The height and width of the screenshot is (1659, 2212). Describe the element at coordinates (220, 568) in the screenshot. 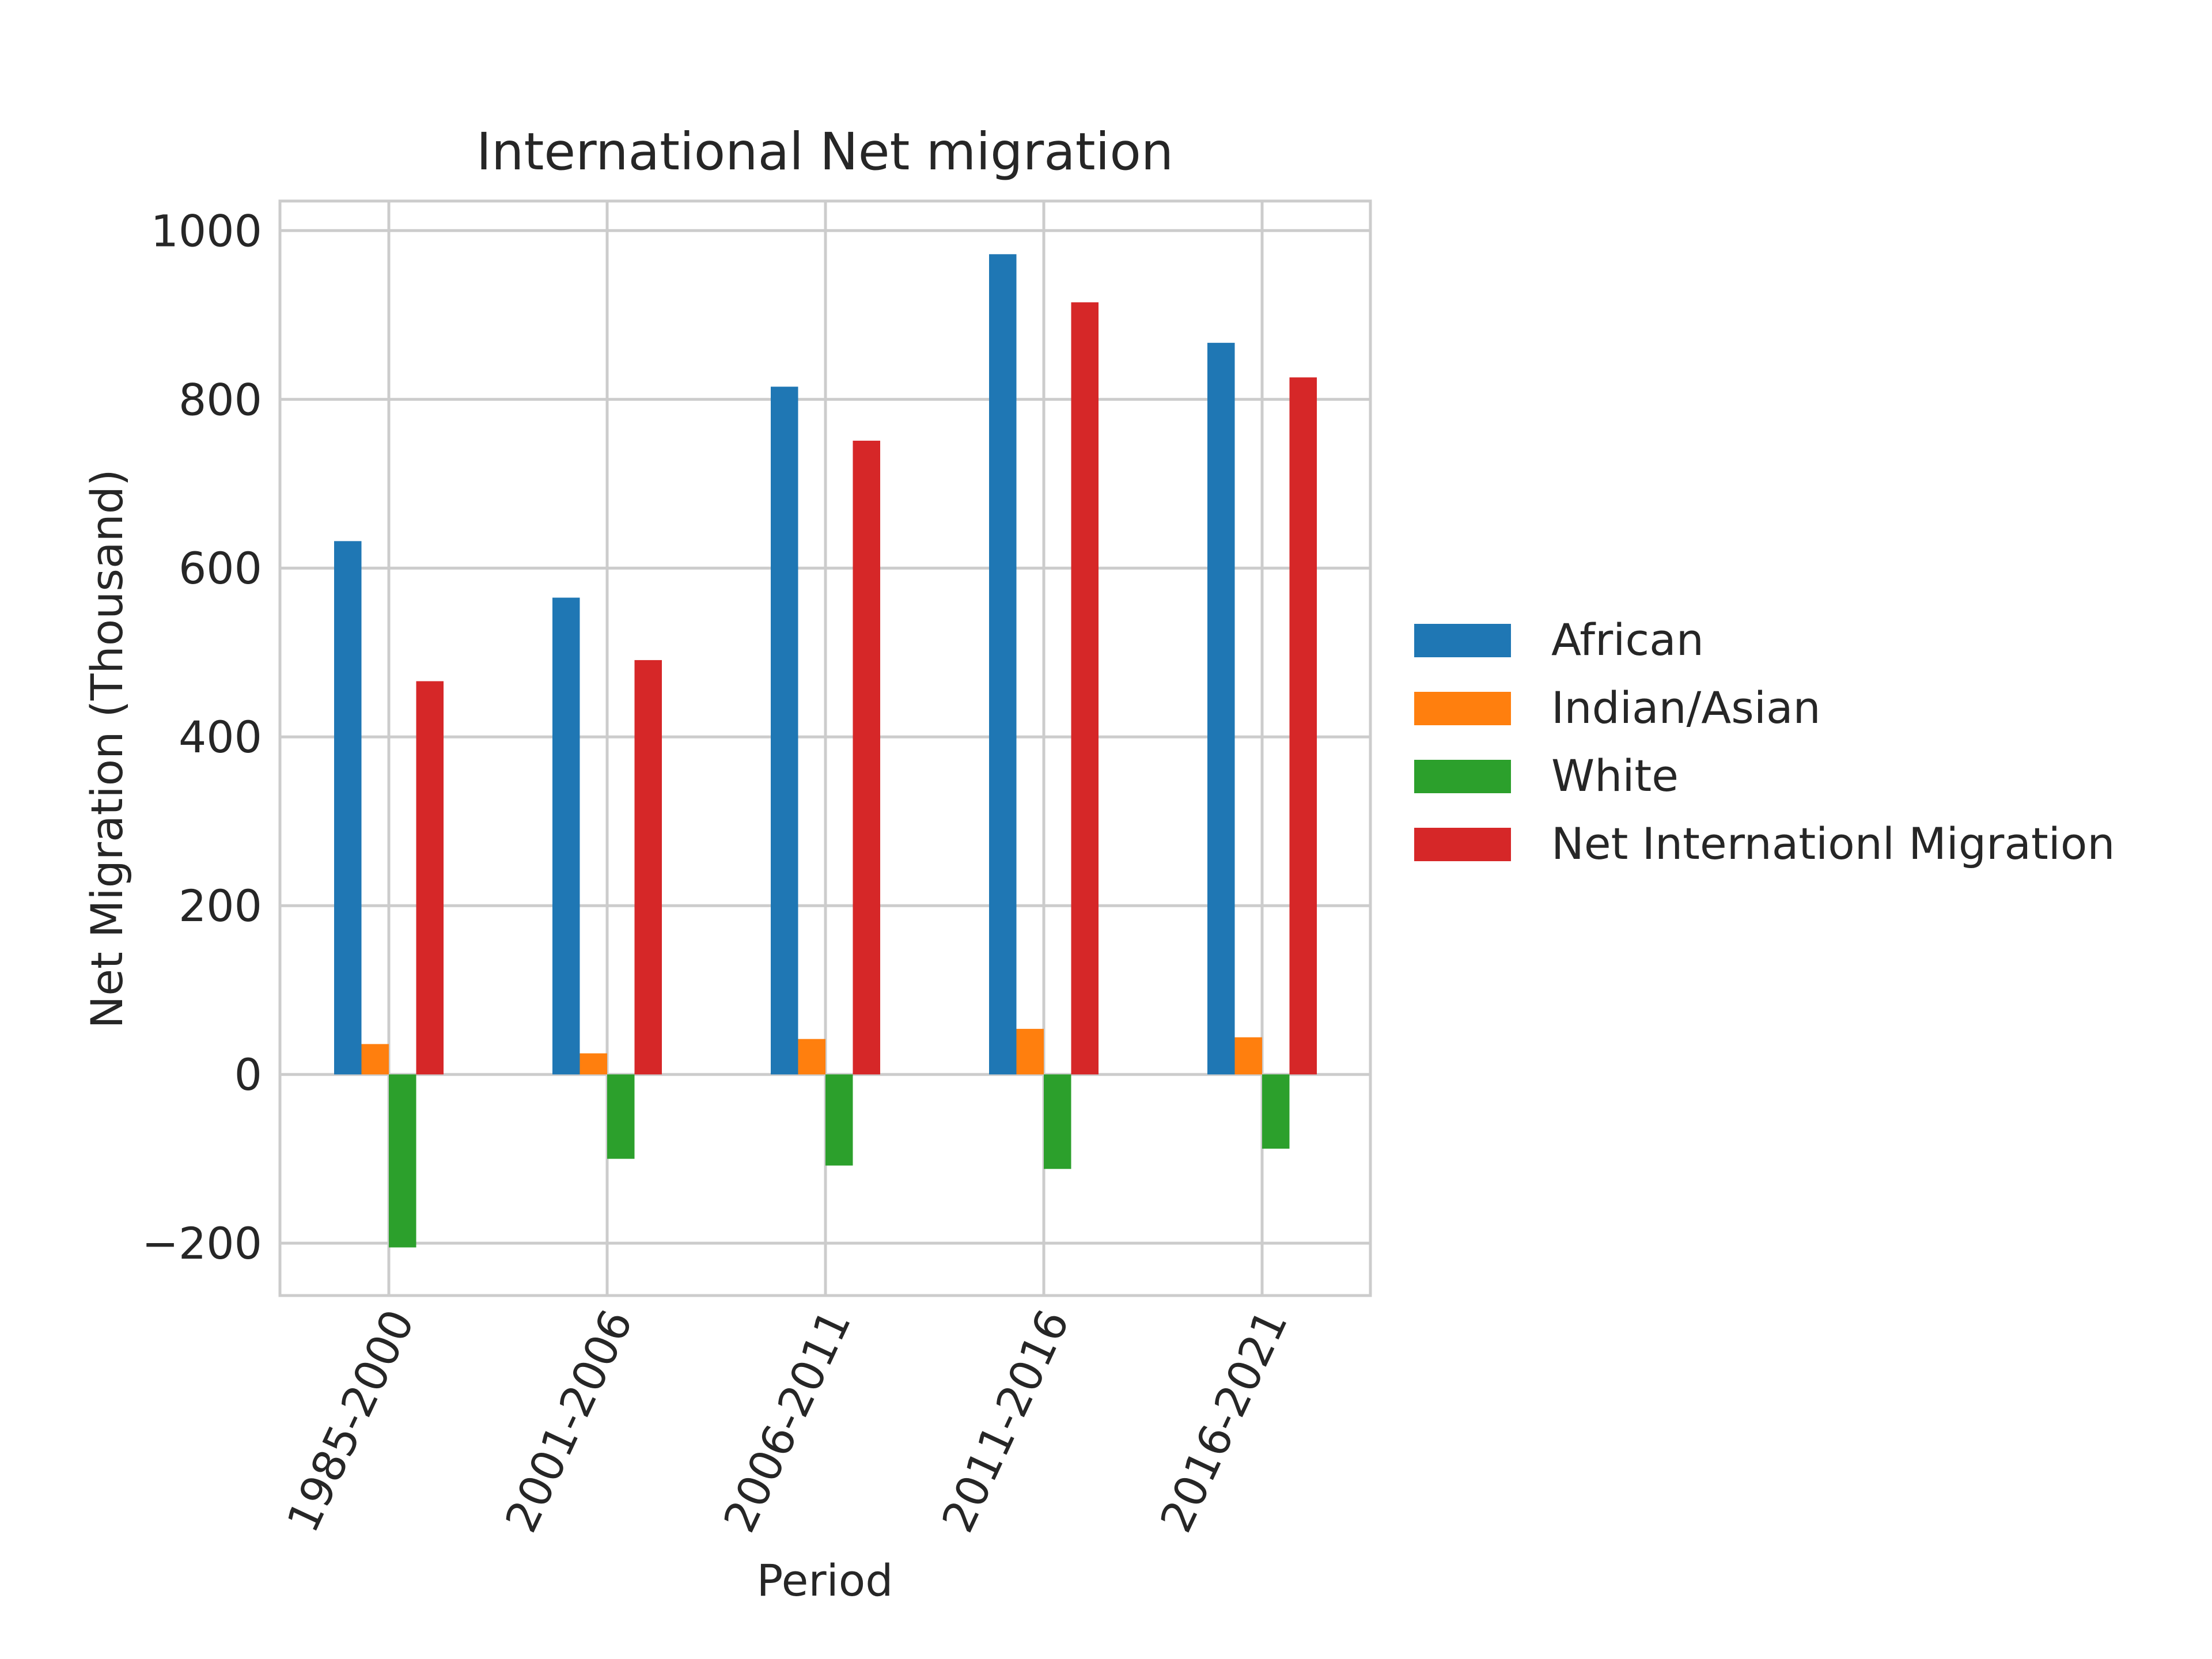

I see `y-tick-label: 600` at that location.